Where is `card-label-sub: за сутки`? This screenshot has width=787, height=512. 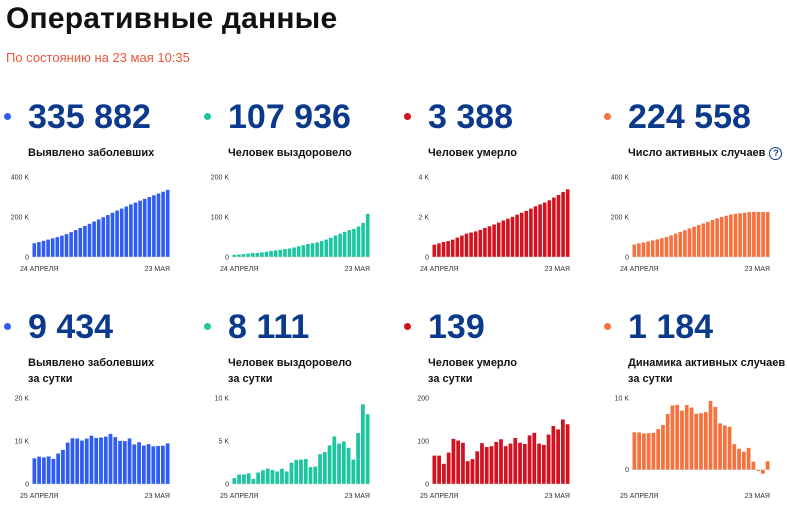 card-label-sub: за сутки is located at coordinates (50, 379).